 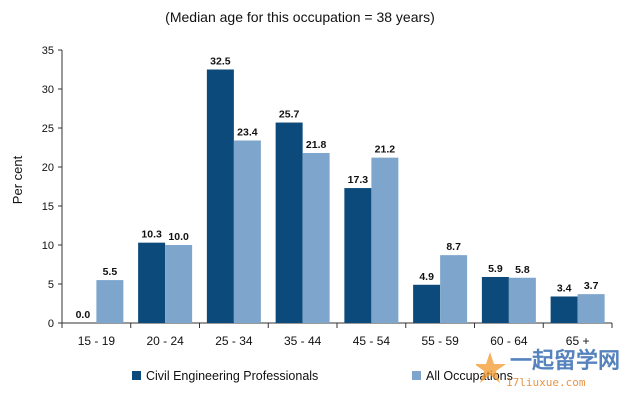 What do you see at coordinates (151, 235) in the screenshot?
I see `data-label: 10.3` at bounding box center [151, 235].